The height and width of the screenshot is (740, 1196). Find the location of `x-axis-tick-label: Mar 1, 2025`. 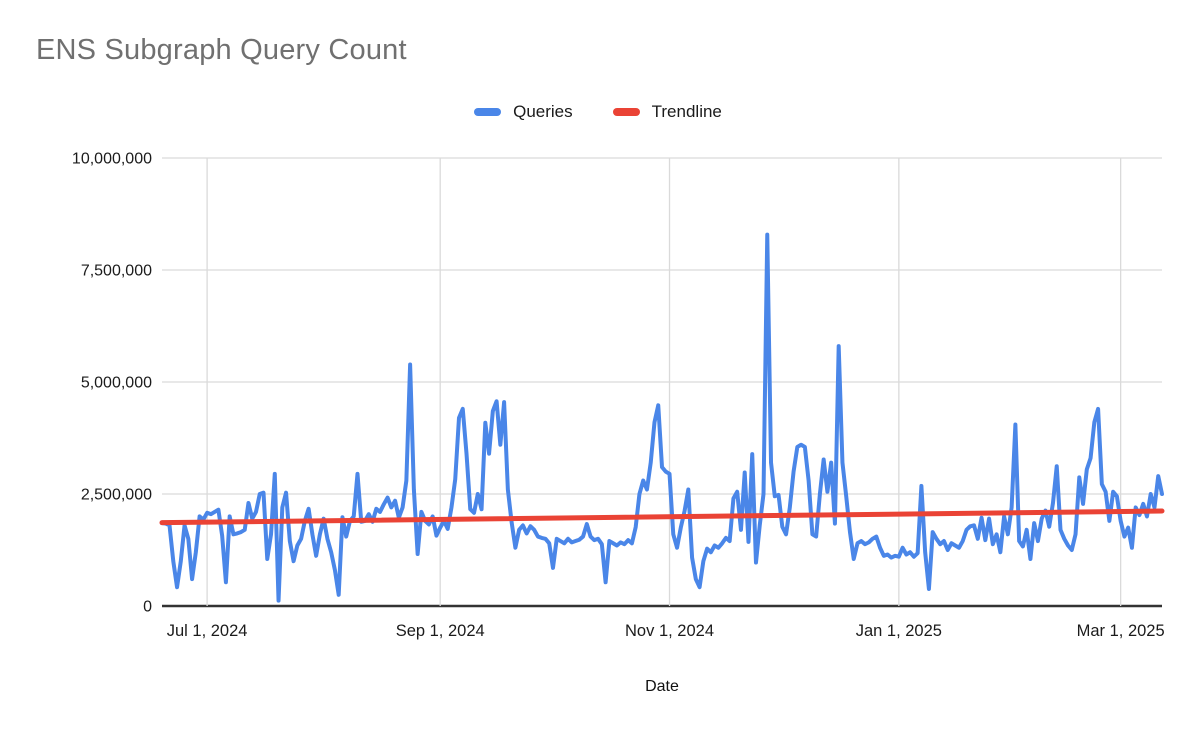

x-axis-tick-label: Mar 1, 2025 is located at coordinates (1121, 631).